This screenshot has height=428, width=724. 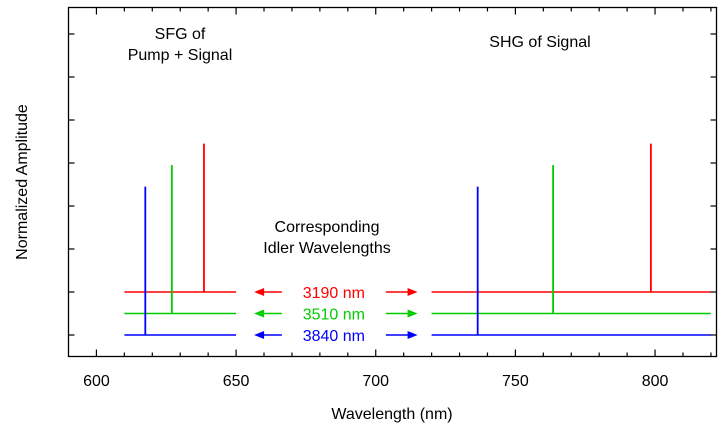 I want to click on x-tick-label: 700, so click(x=375, y=381).